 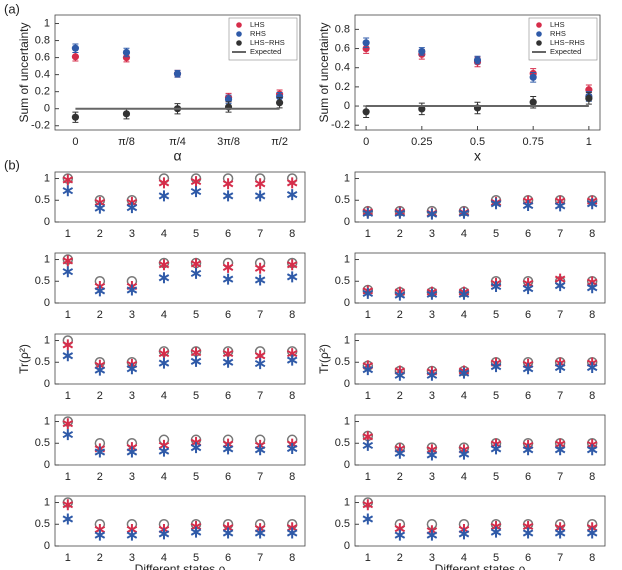 What do you see at coordinates (24, 72) in the screenshot?
I see `y-axis-label: Sum of uncertainty` at bounding box center [24, 72].